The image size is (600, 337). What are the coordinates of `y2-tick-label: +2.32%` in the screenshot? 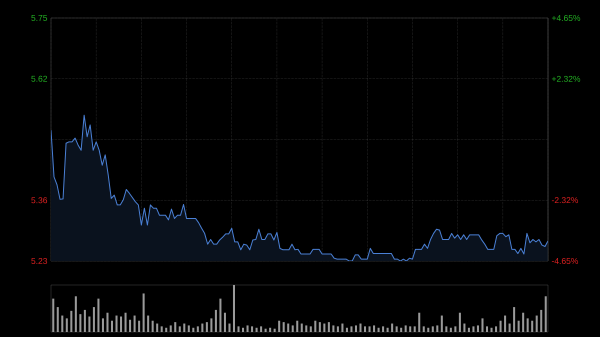 It's located at (566, 79).